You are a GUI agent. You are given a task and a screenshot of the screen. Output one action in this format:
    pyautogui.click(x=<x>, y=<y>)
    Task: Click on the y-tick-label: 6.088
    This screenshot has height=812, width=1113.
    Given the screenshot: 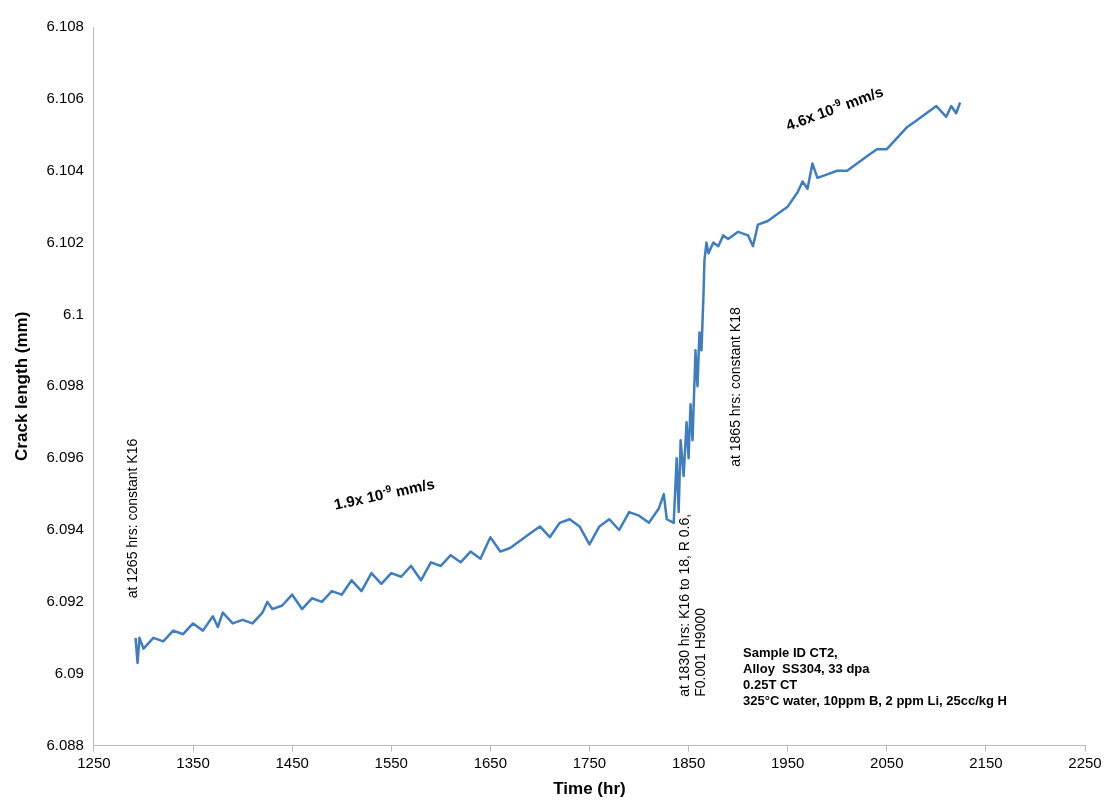 What is the action you would take?
    pyautogui.click(x=65, y=744)
    